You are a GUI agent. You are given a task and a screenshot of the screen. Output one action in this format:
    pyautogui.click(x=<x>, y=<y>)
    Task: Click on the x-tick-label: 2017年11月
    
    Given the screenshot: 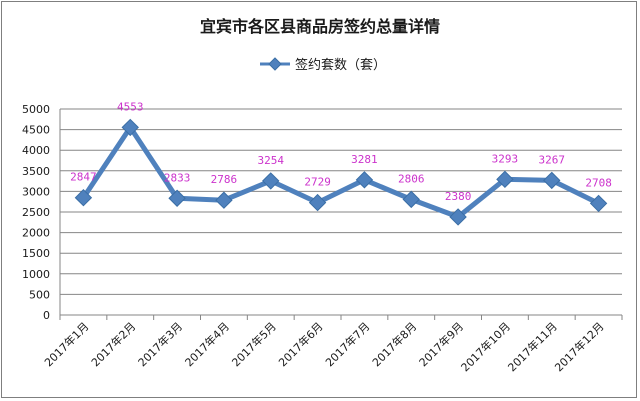 What is the action you would take?
    pyautogui.click(x=532, y=346)
    